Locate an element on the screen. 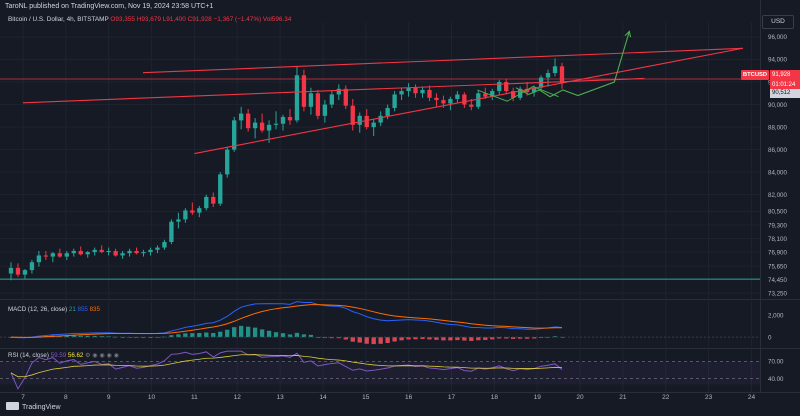 The width and height of the screenshot is (800, 416). tradingview-logo-icon is located at coordinates (12, 406).